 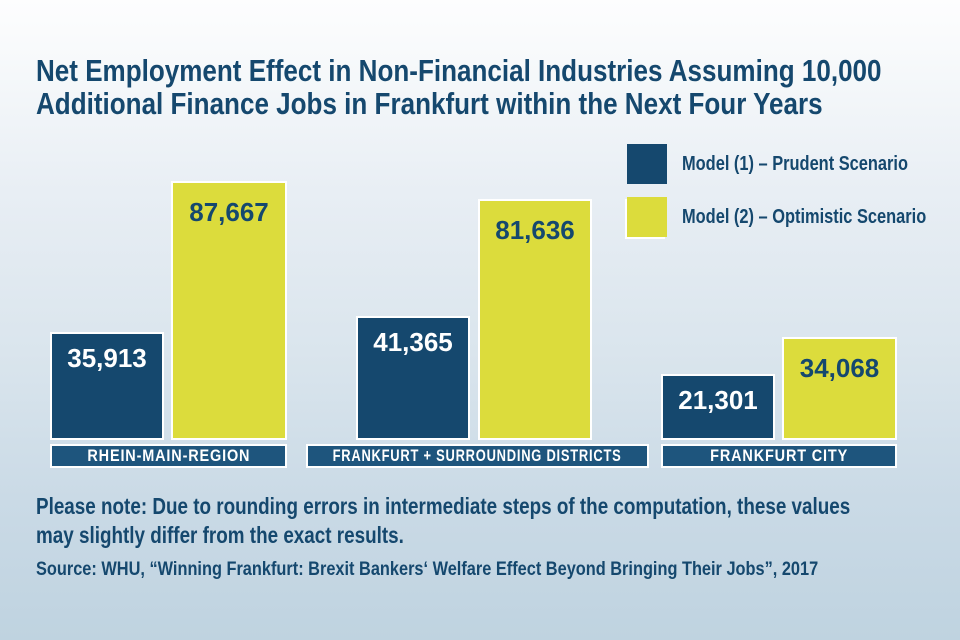 I want to click on bar-prudent-frankfurt-city: 21,301, so click(x=718, y=407).